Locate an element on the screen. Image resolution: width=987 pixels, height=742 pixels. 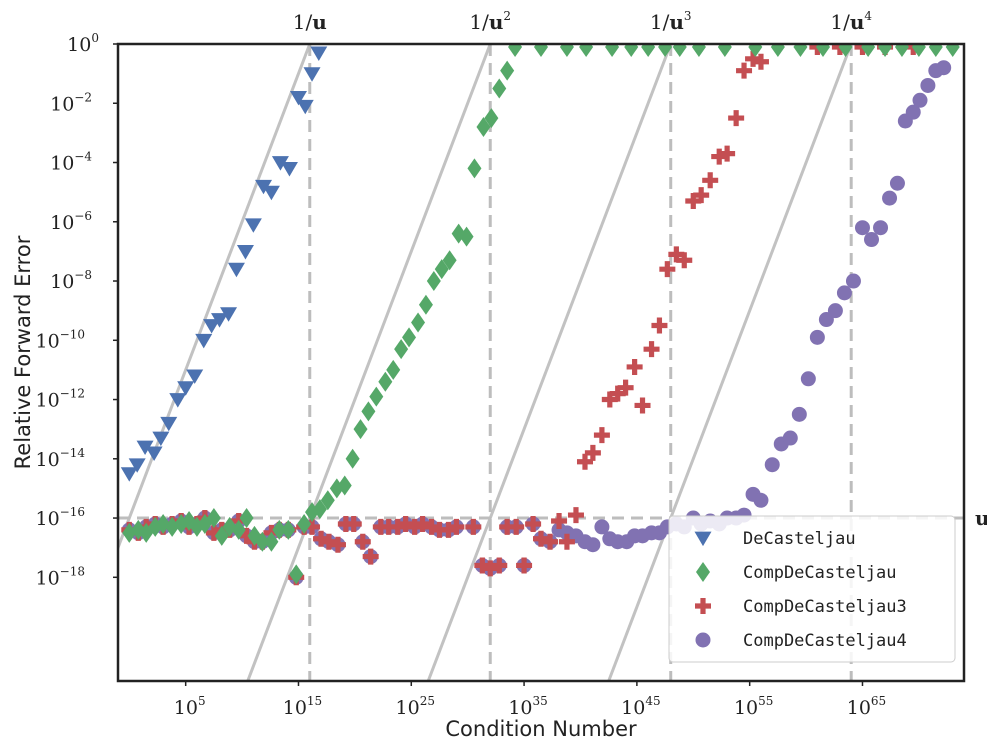
x-axis-label: Condition Number is located at coordinates (541, 729).